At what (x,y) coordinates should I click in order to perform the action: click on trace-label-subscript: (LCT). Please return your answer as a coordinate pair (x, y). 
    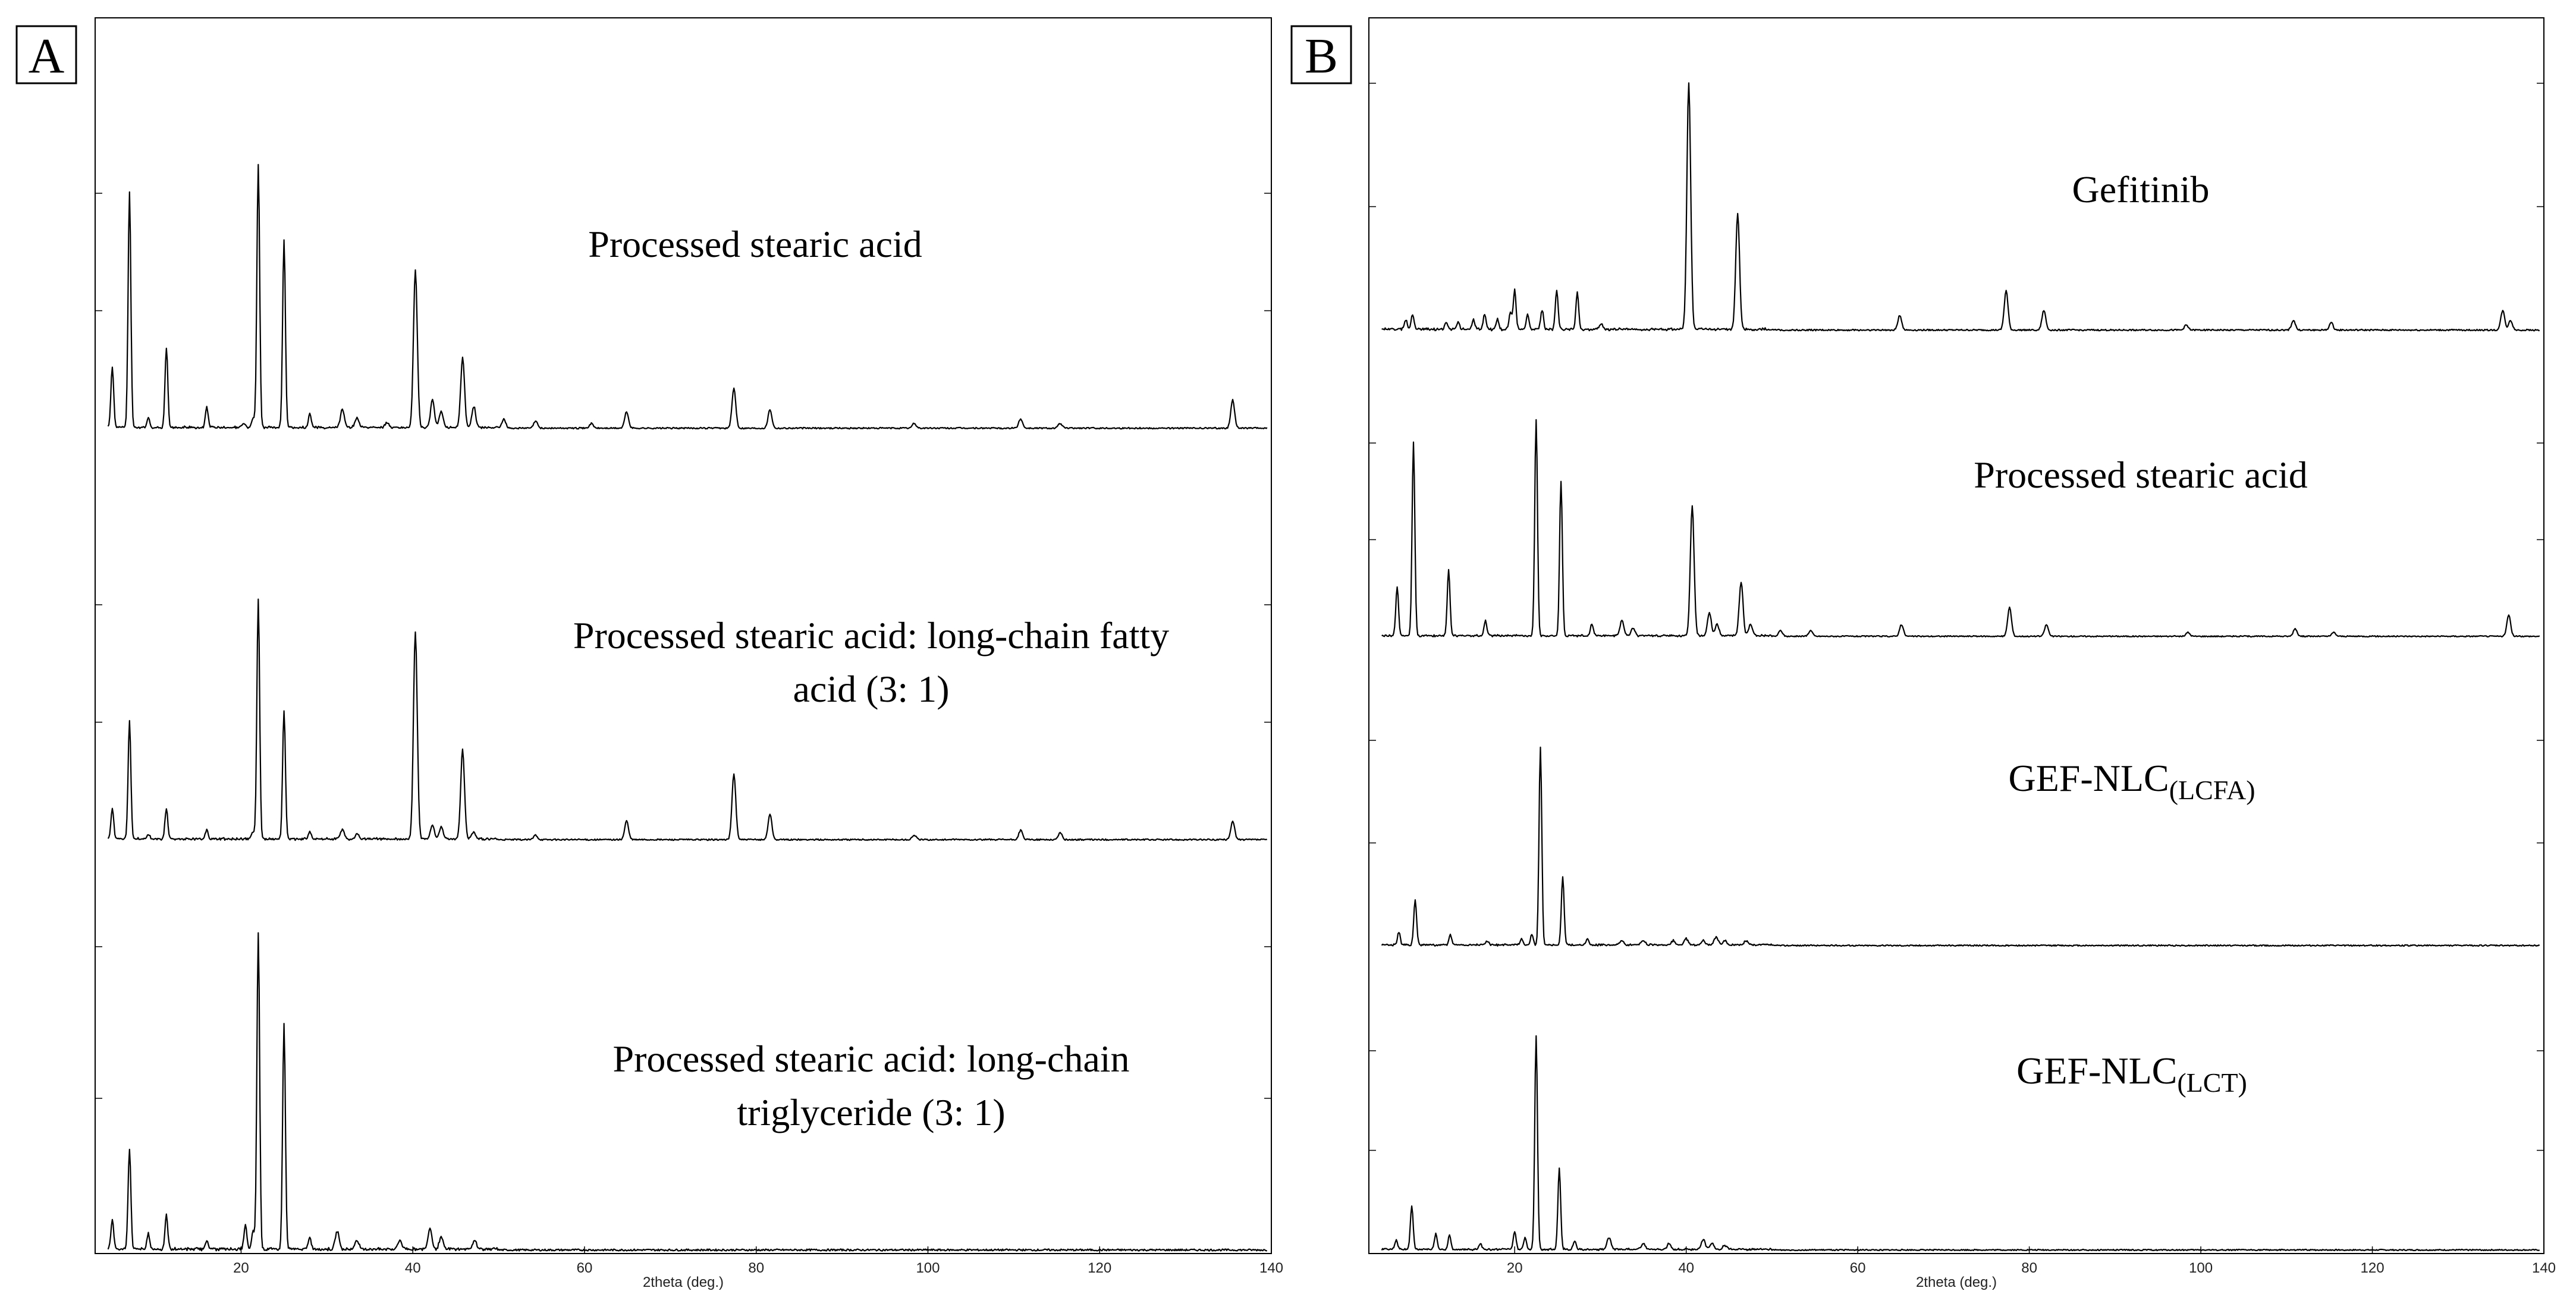
    Looking at the image, I should click on (2212, 1082).